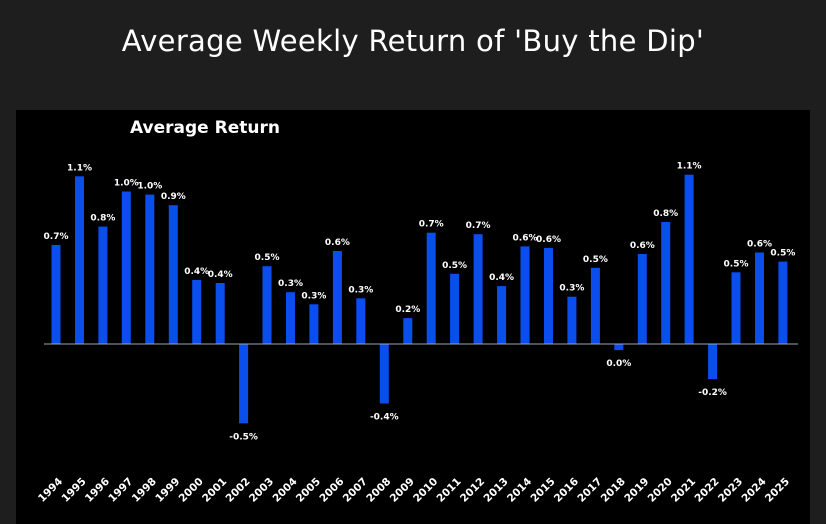 The width and height of the screenshot is (826, 524). What do you see at coordinates (267, 305) in the screenshot?
I see `bar-2003` at bounding box center [267, 305].